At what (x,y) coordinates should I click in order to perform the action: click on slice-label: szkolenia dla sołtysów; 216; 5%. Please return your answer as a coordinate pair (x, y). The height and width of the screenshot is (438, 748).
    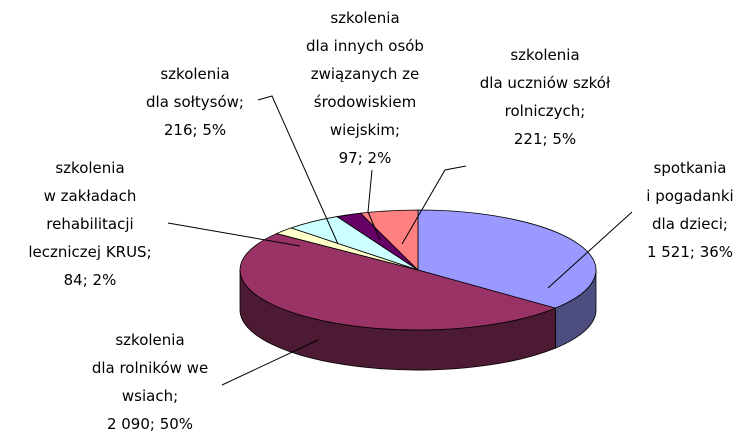
    Looking at the image, I should click on (195, 102).